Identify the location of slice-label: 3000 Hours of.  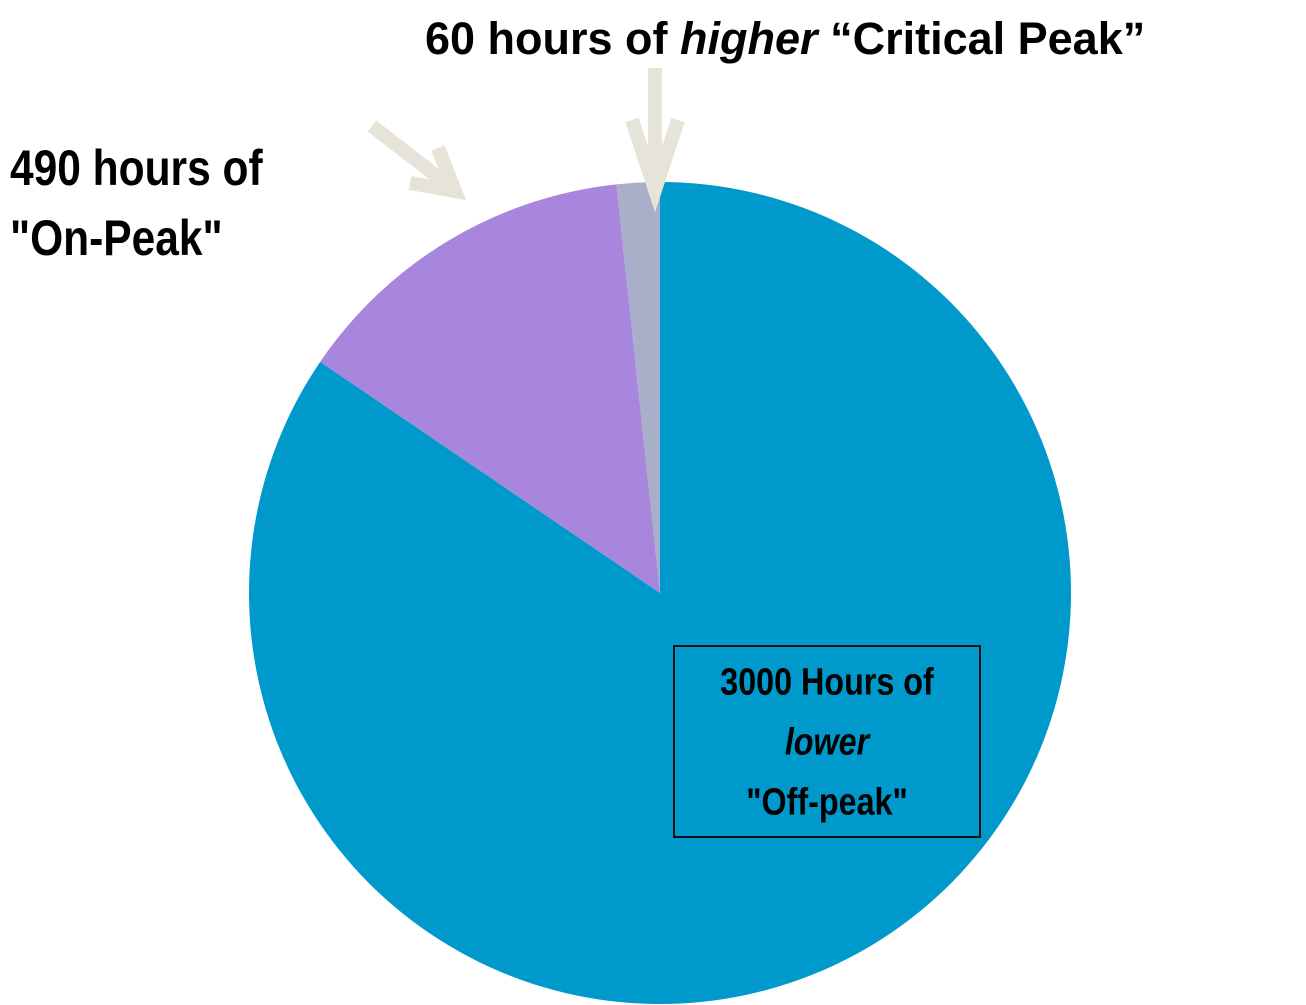
(827, 683).